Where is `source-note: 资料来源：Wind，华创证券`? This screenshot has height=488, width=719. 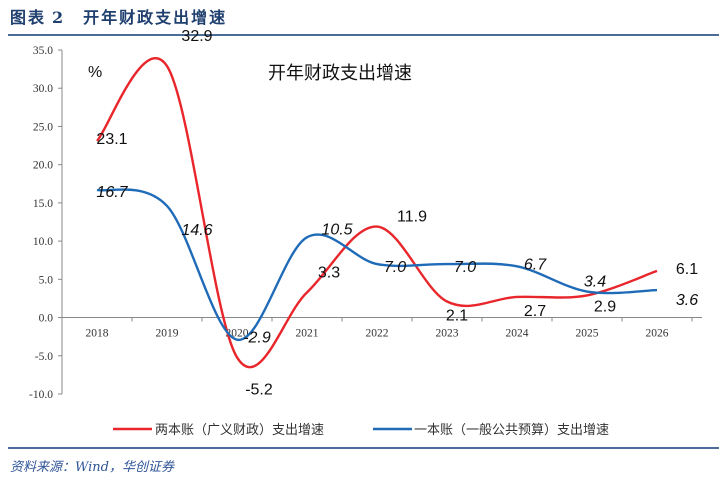
source-note: 资料来源：Wind，华创证券 is located at coordinates (92, 467).